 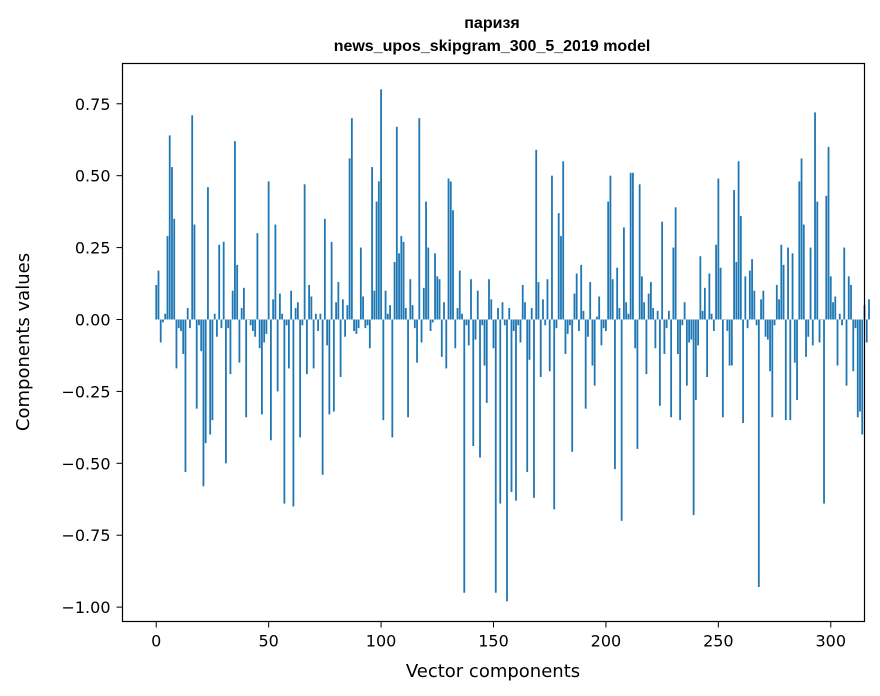 I want to click on x-tick-label: 50, so click(x=268, y=641).